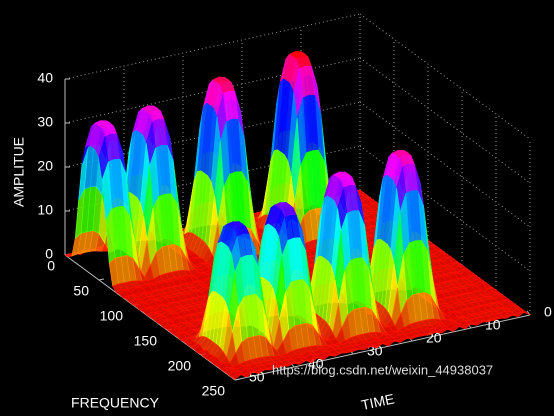 This screenshot has width=554, height=416. Describe the element at coordinates (45, 210) in the screenshot. I see `z-tick-label: 10` at that location.